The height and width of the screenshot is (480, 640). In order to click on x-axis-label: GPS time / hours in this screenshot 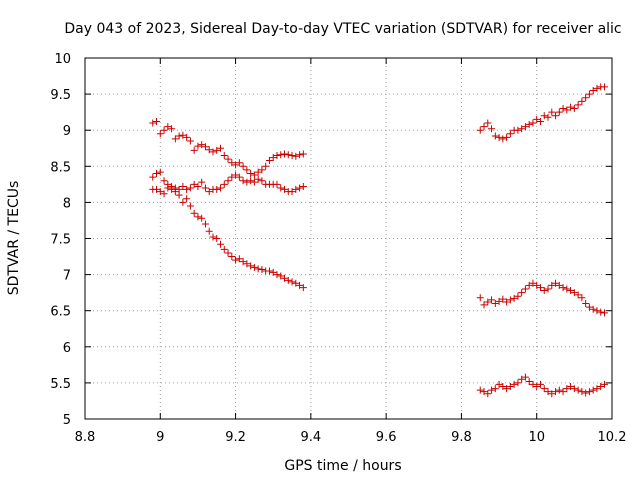, I will do `click(342, 466)`.